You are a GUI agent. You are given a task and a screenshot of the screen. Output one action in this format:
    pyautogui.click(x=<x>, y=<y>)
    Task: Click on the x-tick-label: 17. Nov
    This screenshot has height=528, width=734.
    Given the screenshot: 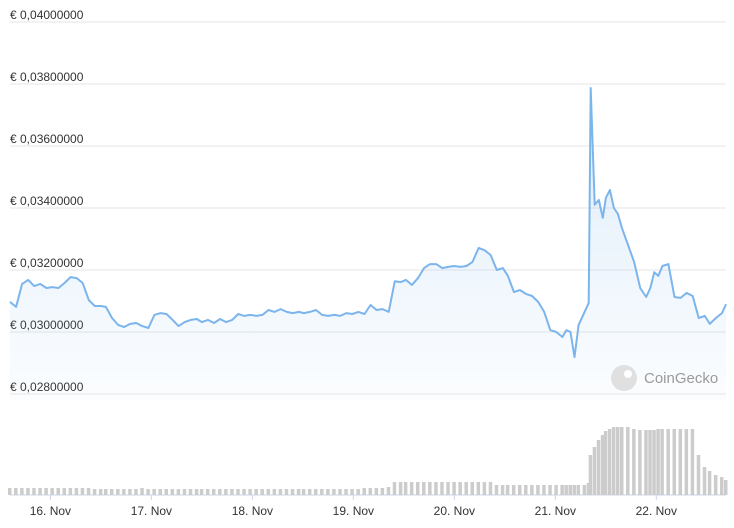 What is the action you would take?
    pyautogui.click(x=151, y=511)
    